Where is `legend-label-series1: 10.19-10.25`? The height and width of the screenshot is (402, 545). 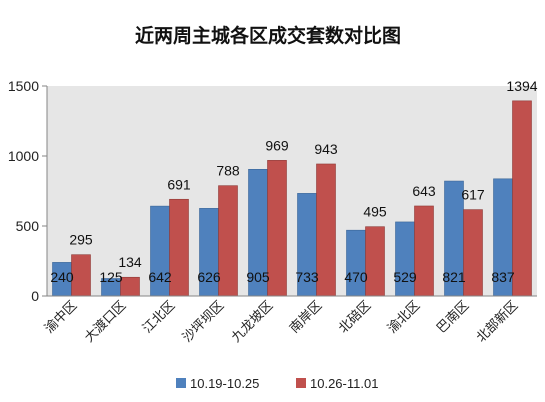
legend-label-series1: 10.19-10.25 is located at coordinates (224, 383).